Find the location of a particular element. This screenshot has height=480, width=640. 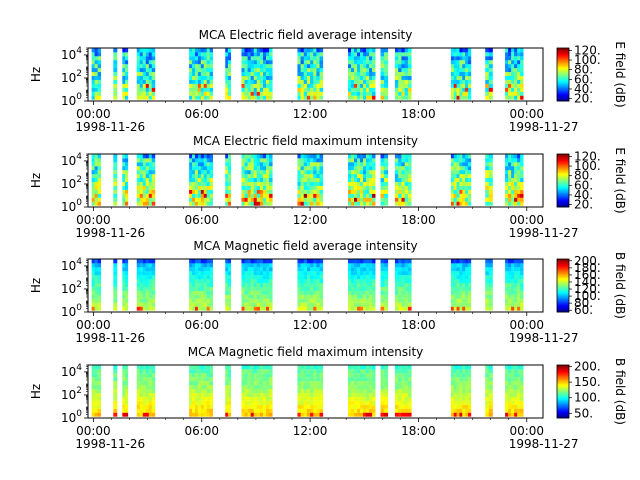

x-tick-label: 06:00 is located at coordinates (201, 220).